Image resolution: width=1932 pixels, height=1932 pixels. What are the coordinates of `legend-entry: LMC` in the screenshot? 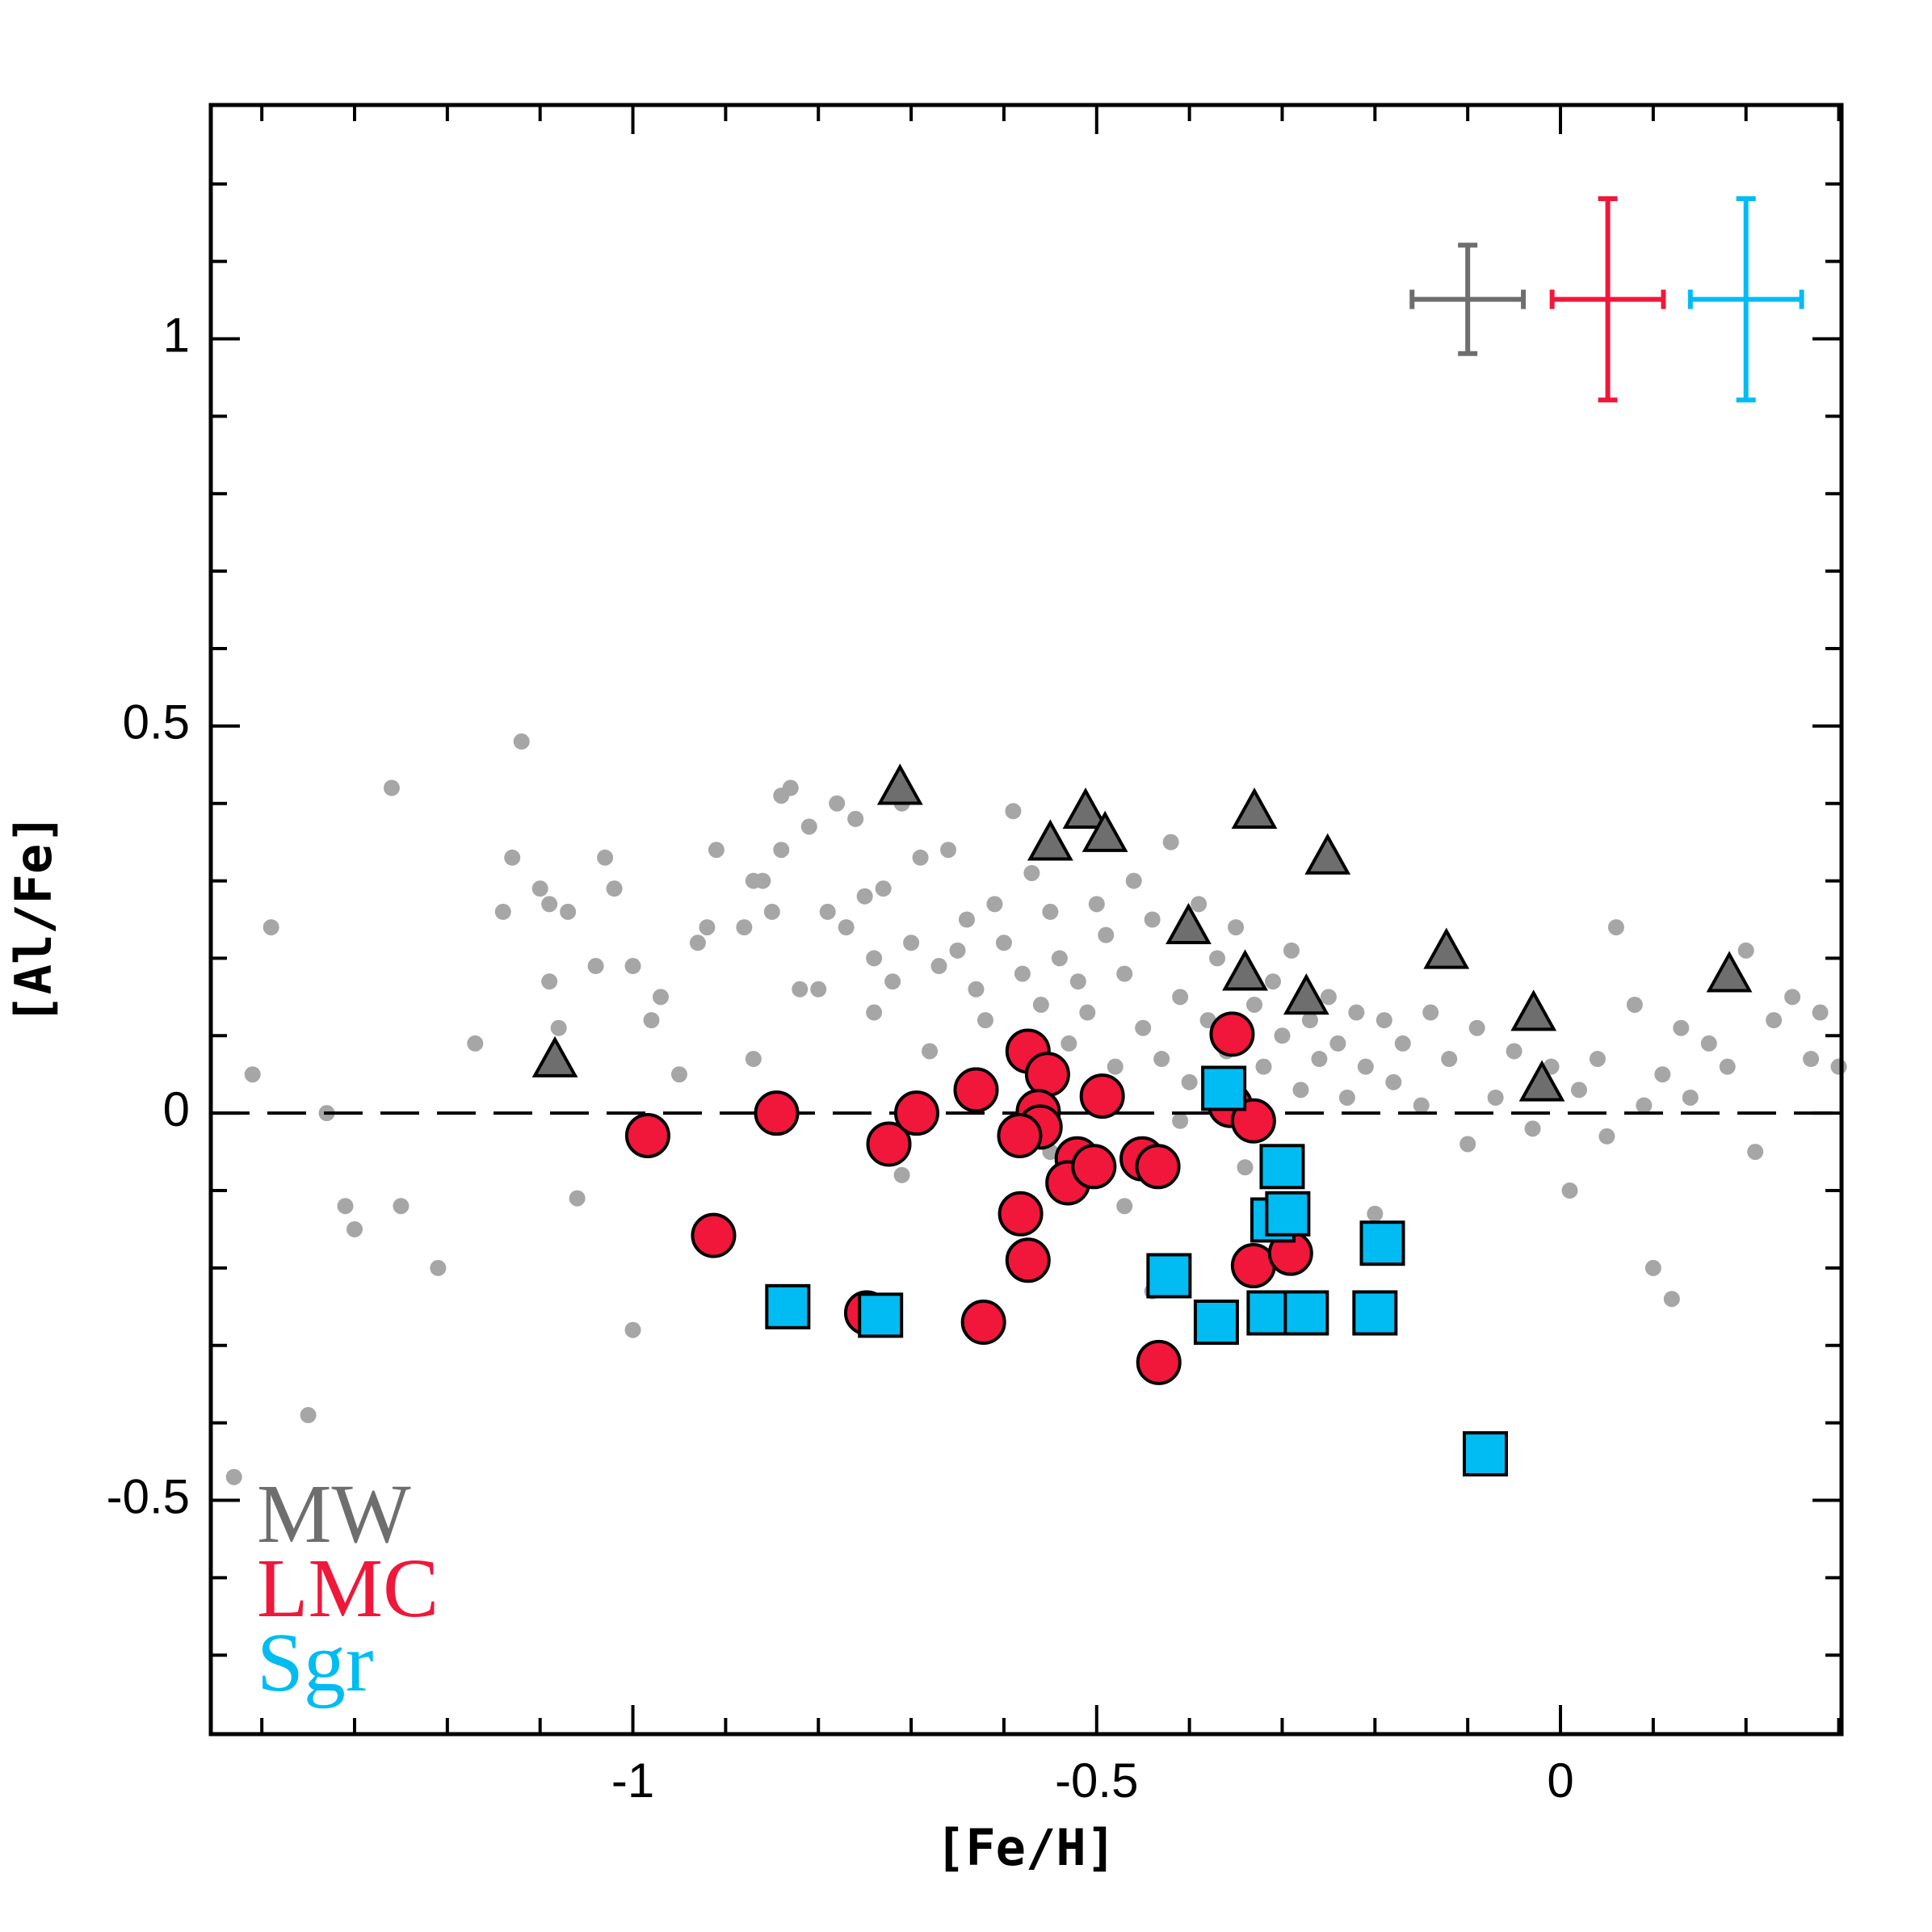 It's located at (348, 1588).